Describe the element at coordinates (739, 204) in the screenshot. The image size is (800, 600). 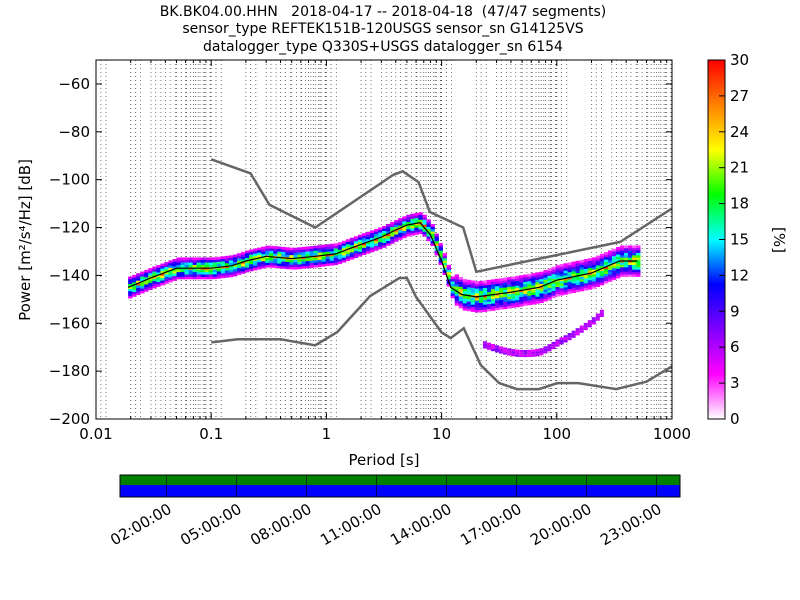
I see `colorbar-tick-label: 18` at that location.